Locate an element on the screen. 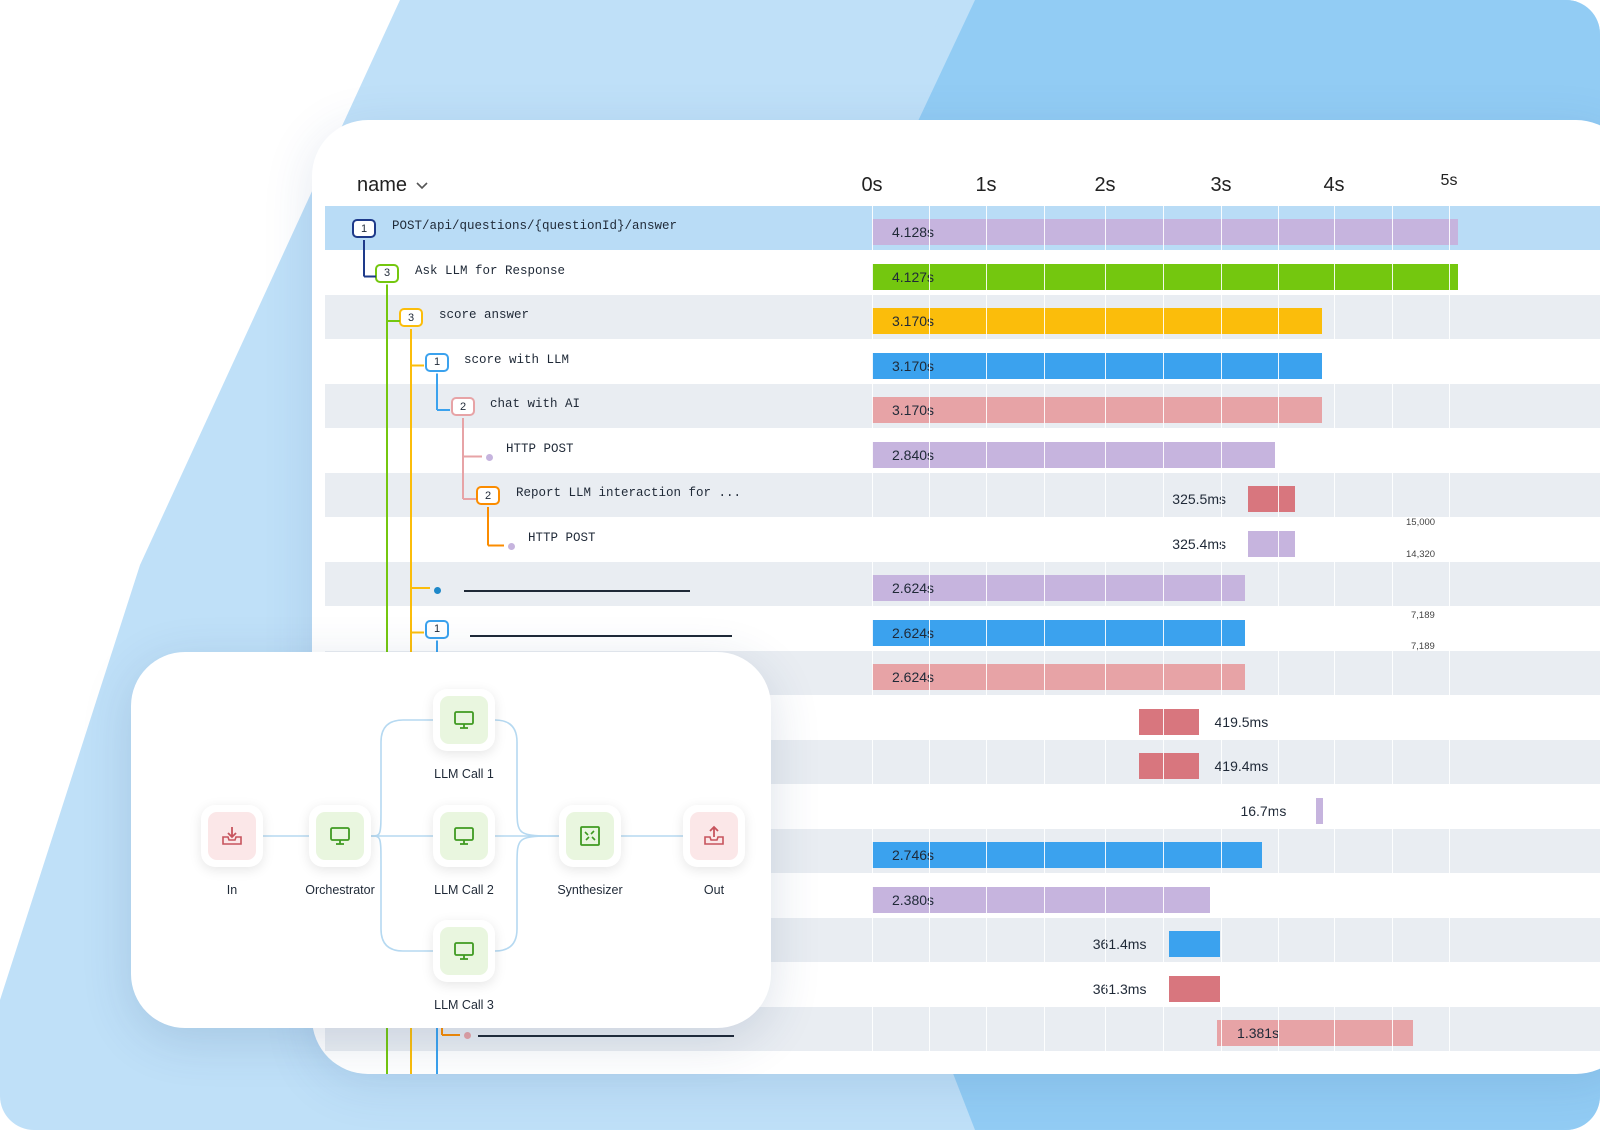 This screenshot has width=1600, height=1130. trace-row: 1 score with LLM 3.170s is located at coordinates (962, 361).